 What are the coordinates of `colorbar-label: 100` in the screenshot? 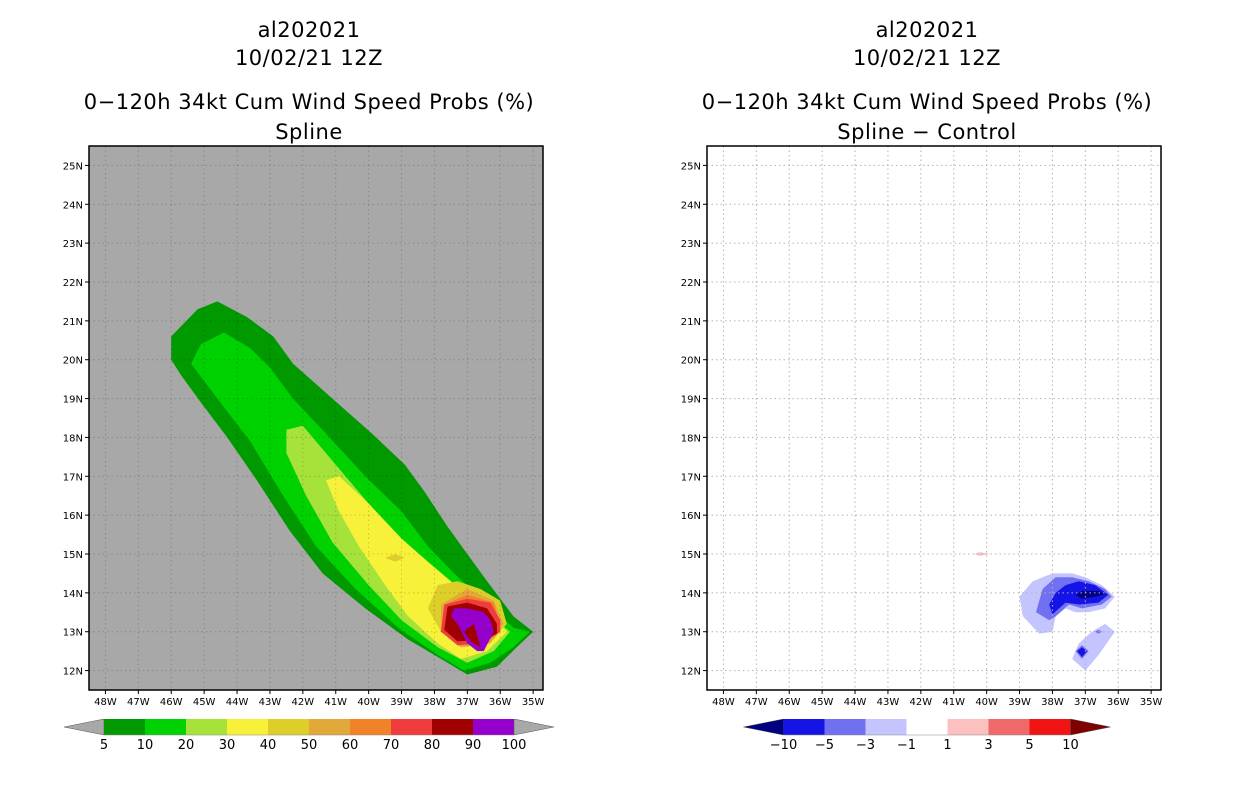 It's located at (514, 745).